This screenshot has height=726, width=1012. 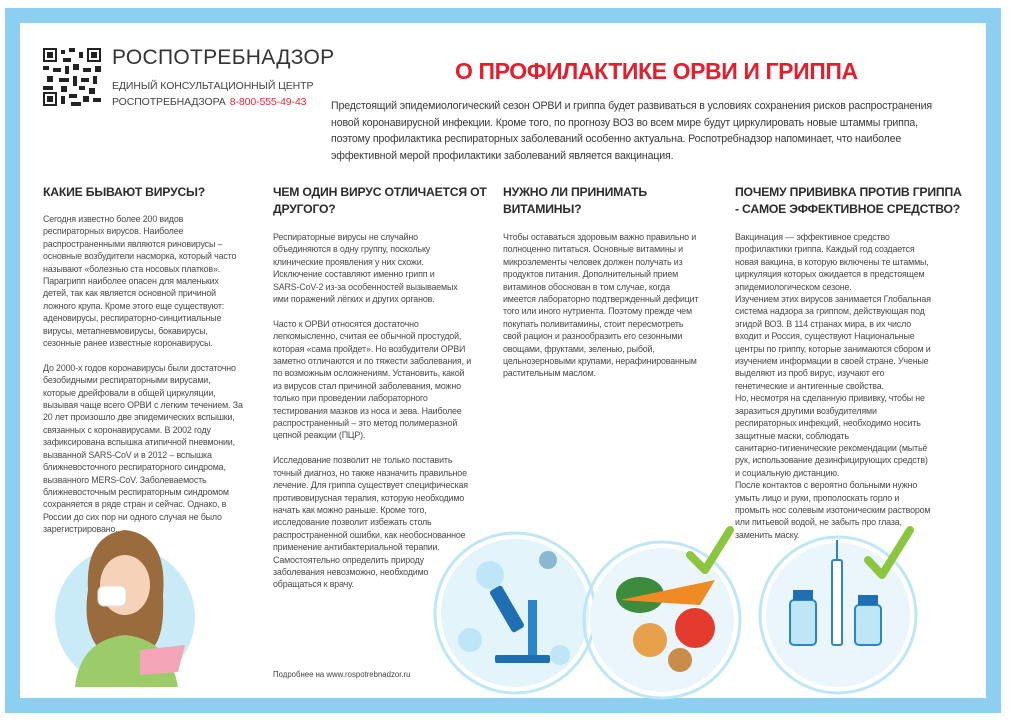 I want to click on text-line: защитные маски, соблюдать, so click(x=792, y=435).